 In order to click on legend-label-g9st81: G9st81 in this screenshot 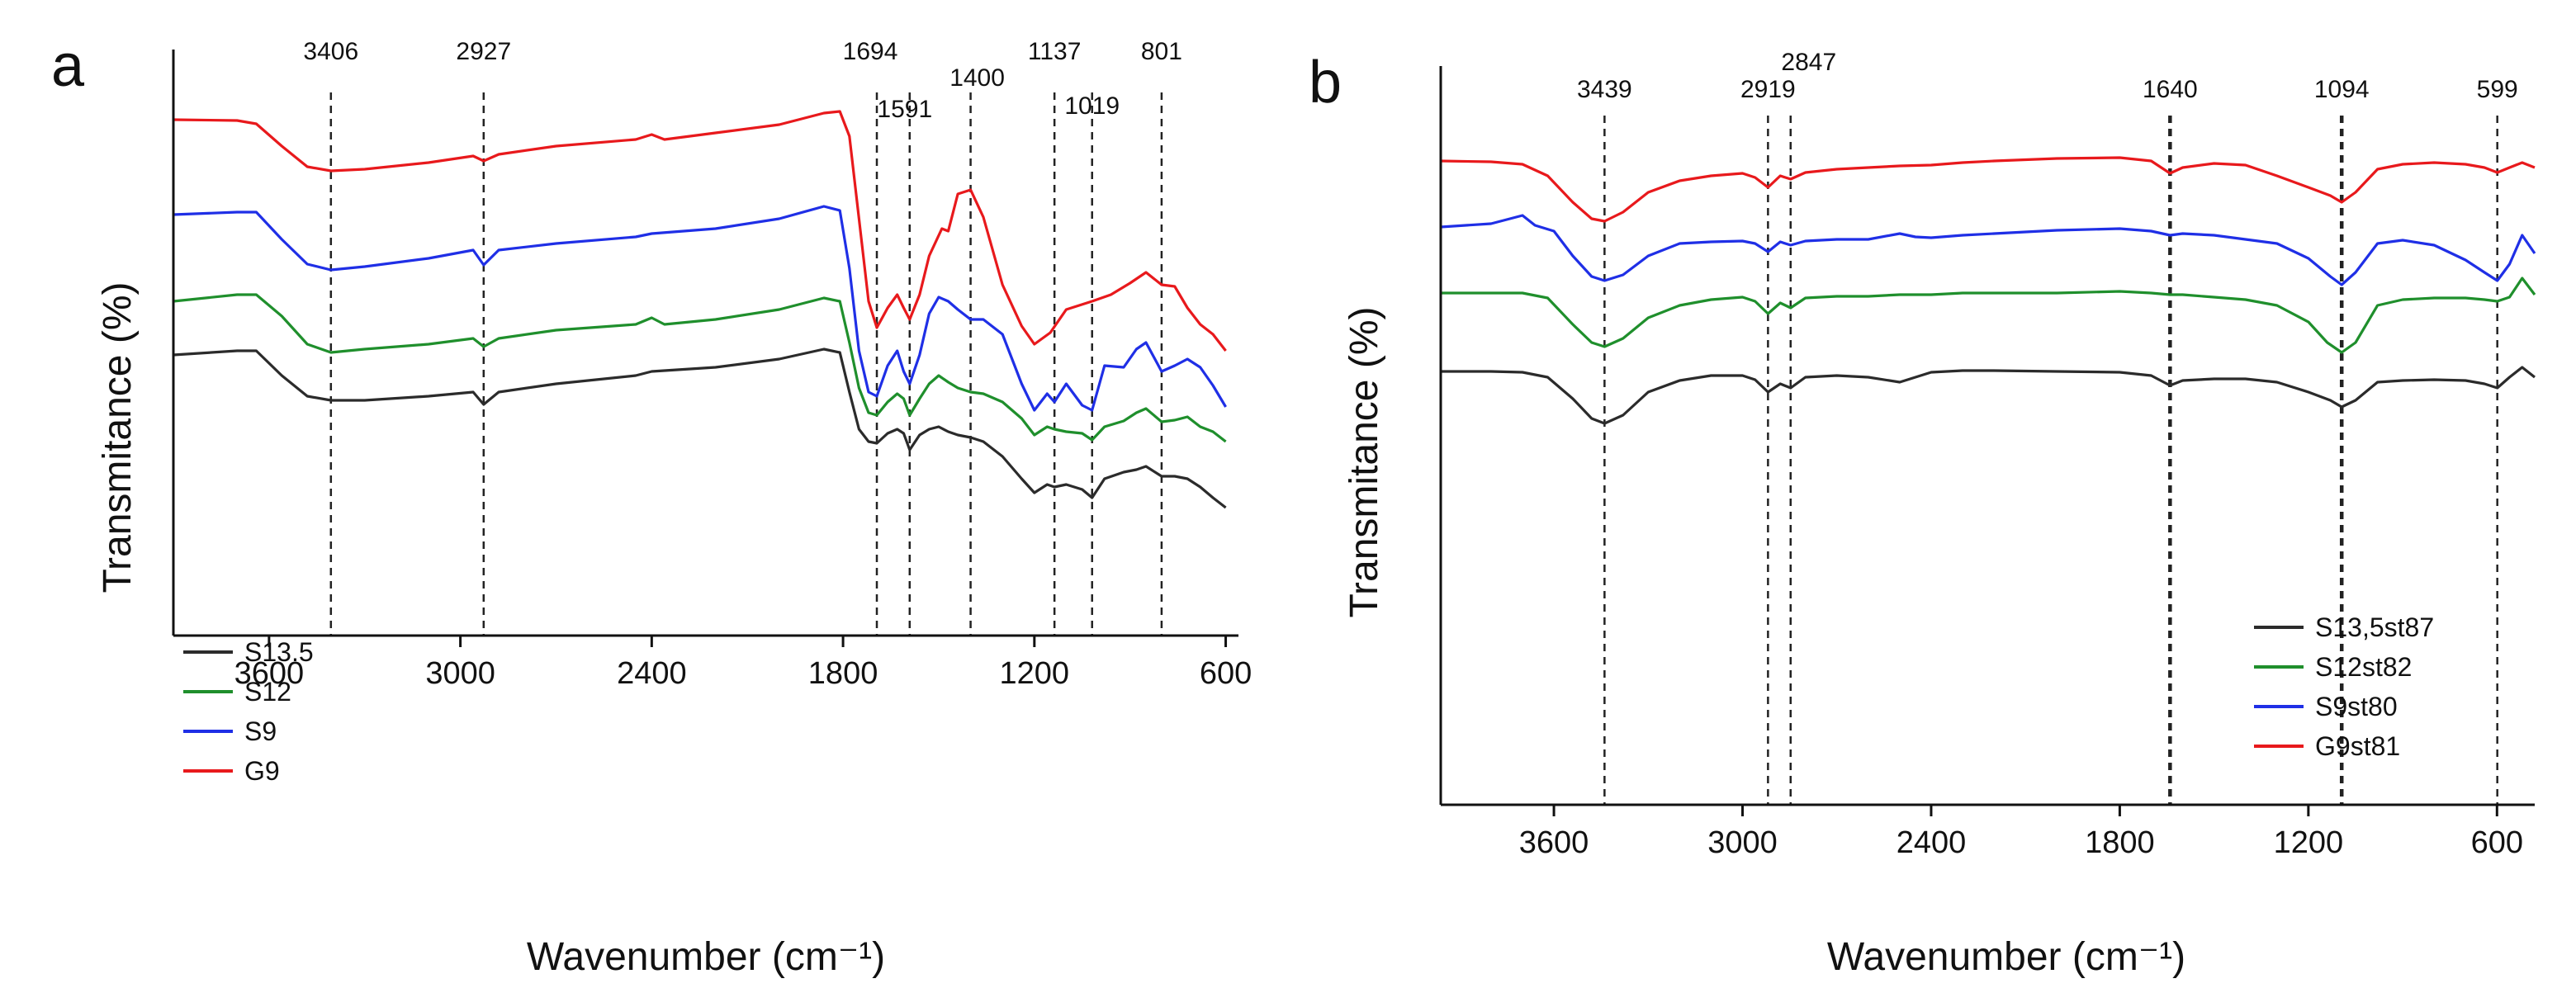, I will do `click(2357, 746)`.